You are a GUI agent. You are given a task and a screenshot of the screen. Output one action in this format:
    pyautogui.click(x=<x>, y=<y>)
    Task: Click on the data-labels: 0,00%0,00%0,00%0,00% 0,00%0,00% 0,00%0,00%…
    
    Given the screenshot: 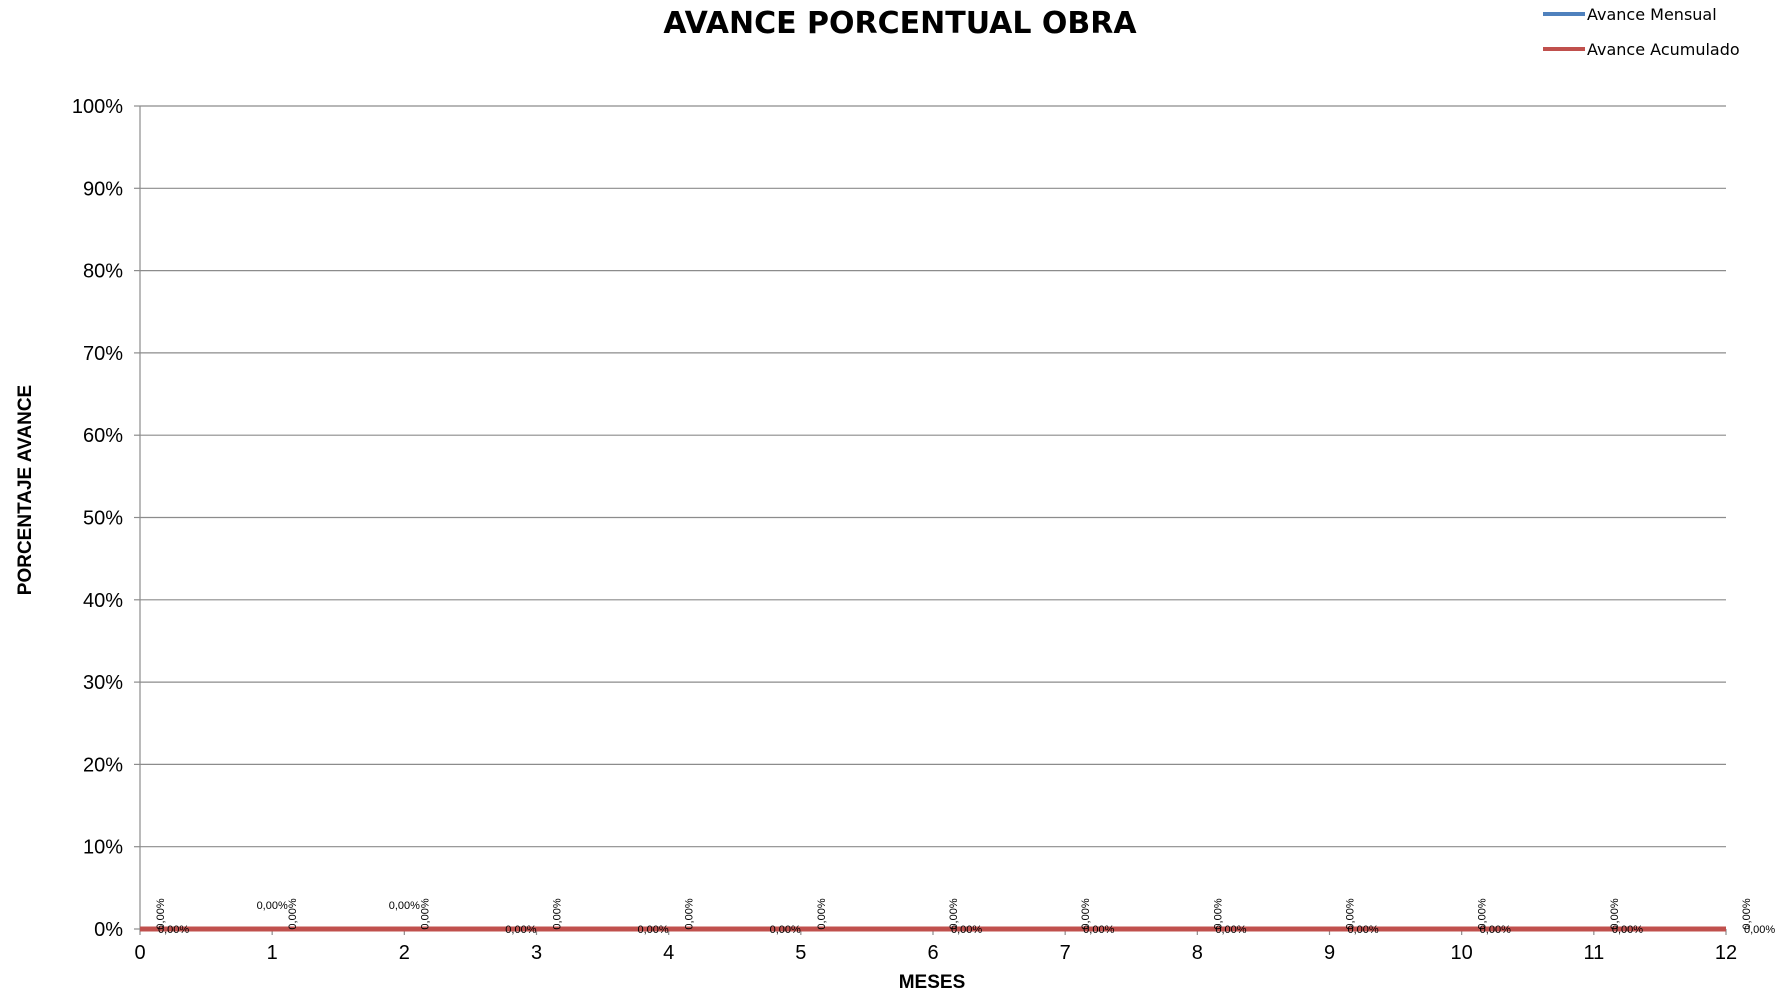 What is the action you would take?
    pyautogui.click(x=965, y=917)
    